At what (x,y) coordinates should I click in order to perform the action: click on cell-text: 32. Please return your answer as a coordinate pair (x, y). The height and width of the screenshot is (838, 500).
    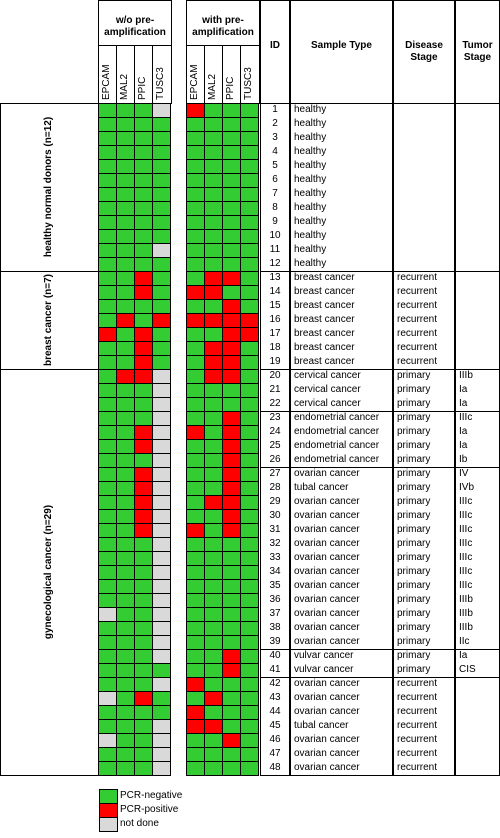
    Looking at the image, I should click on (275, 543).